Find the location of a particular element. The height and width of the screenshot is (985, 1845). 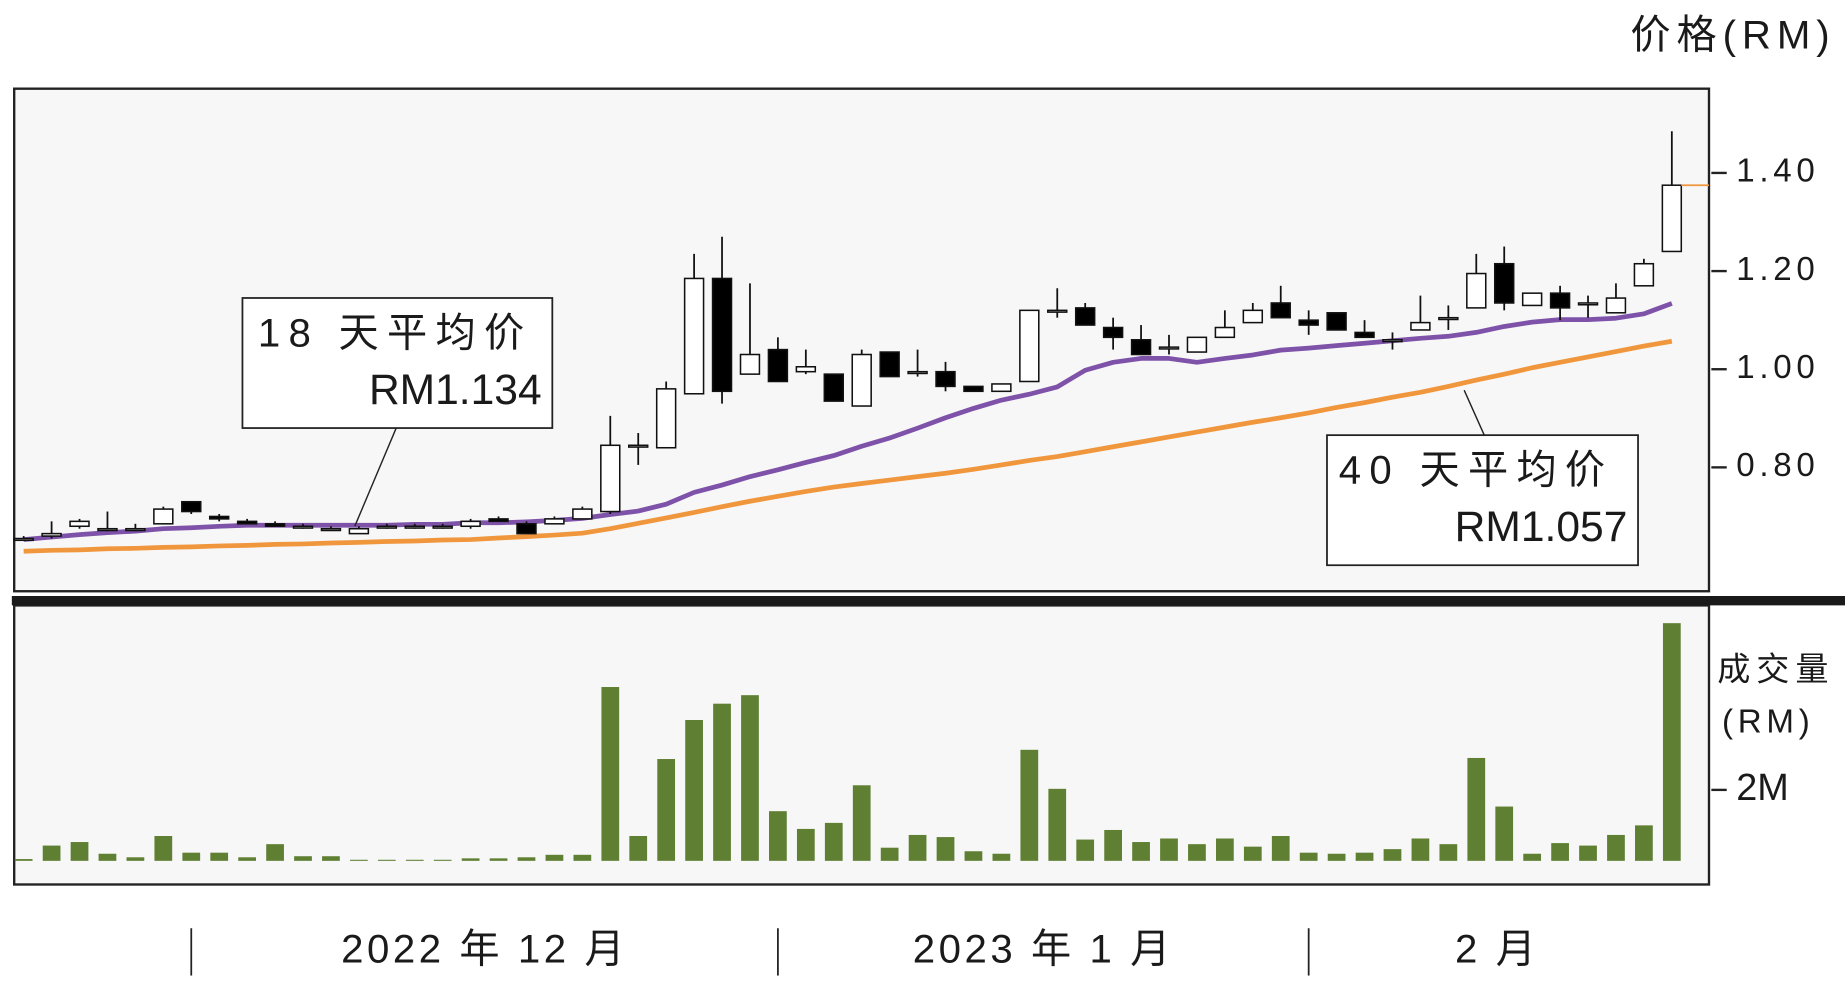

annotation-label: 40 天平均价 is located at coordinates (1476, 470).